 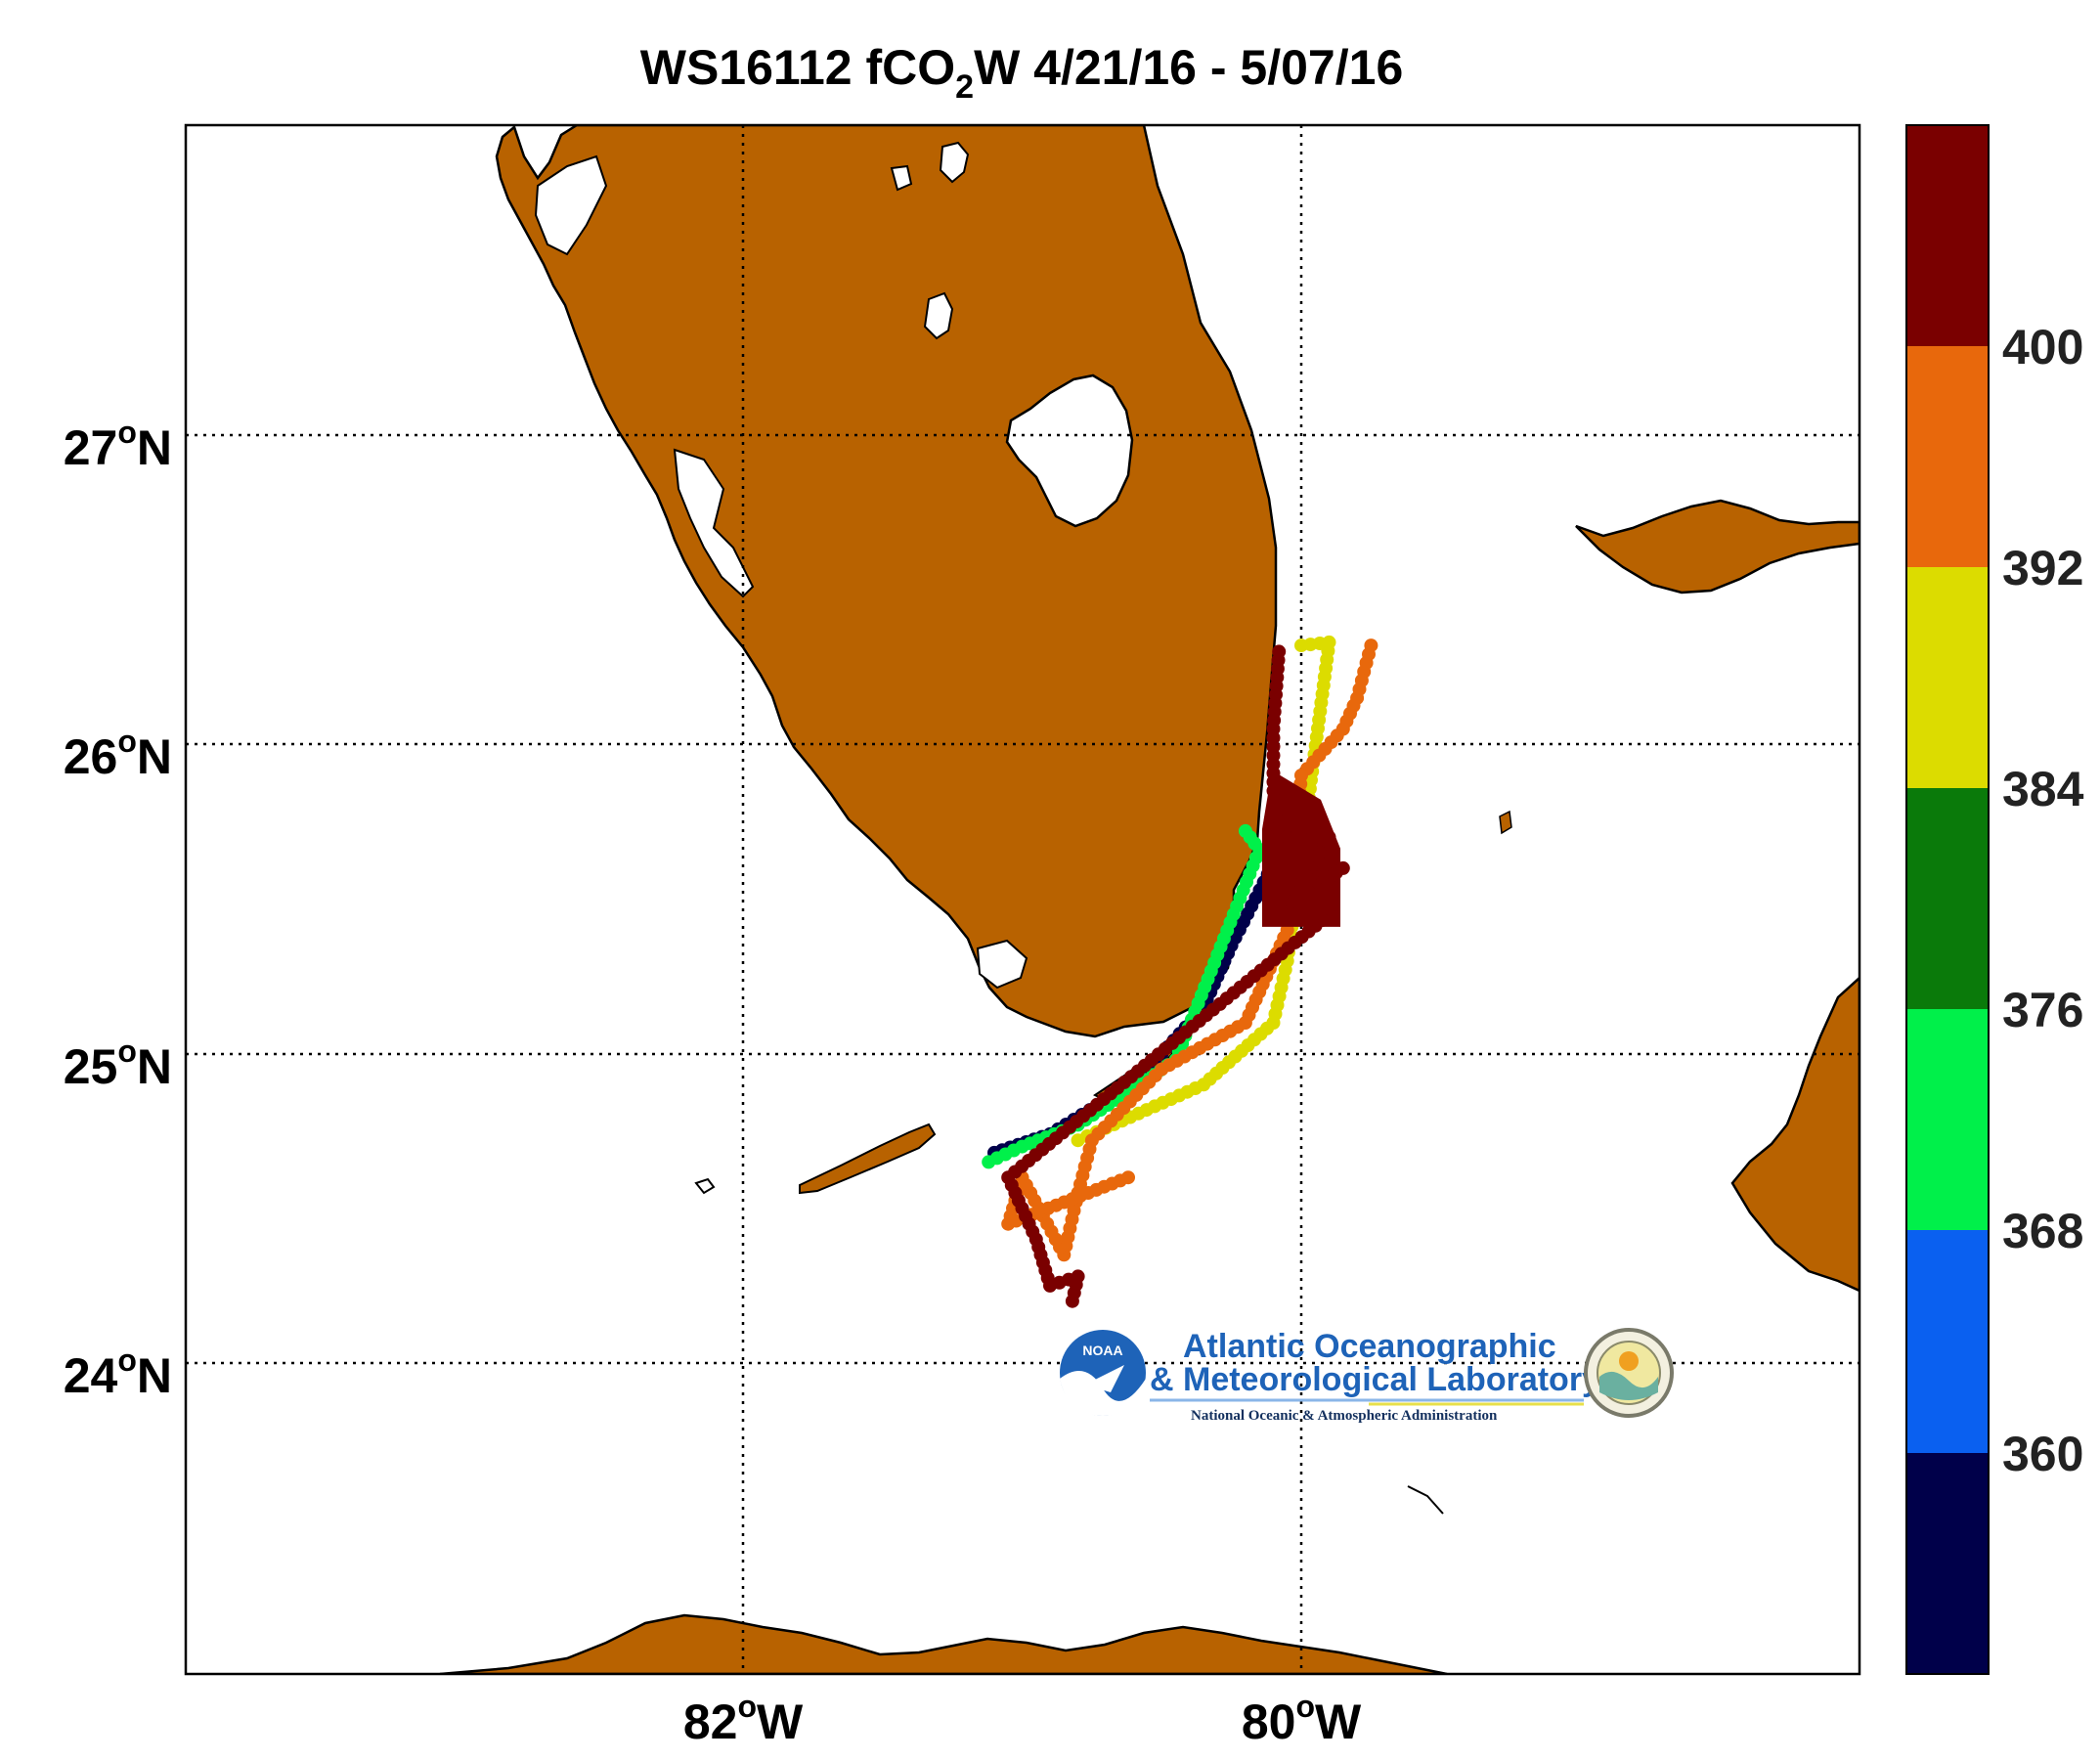 I want to click on land-small-cay, so click(x=705, y=1186).